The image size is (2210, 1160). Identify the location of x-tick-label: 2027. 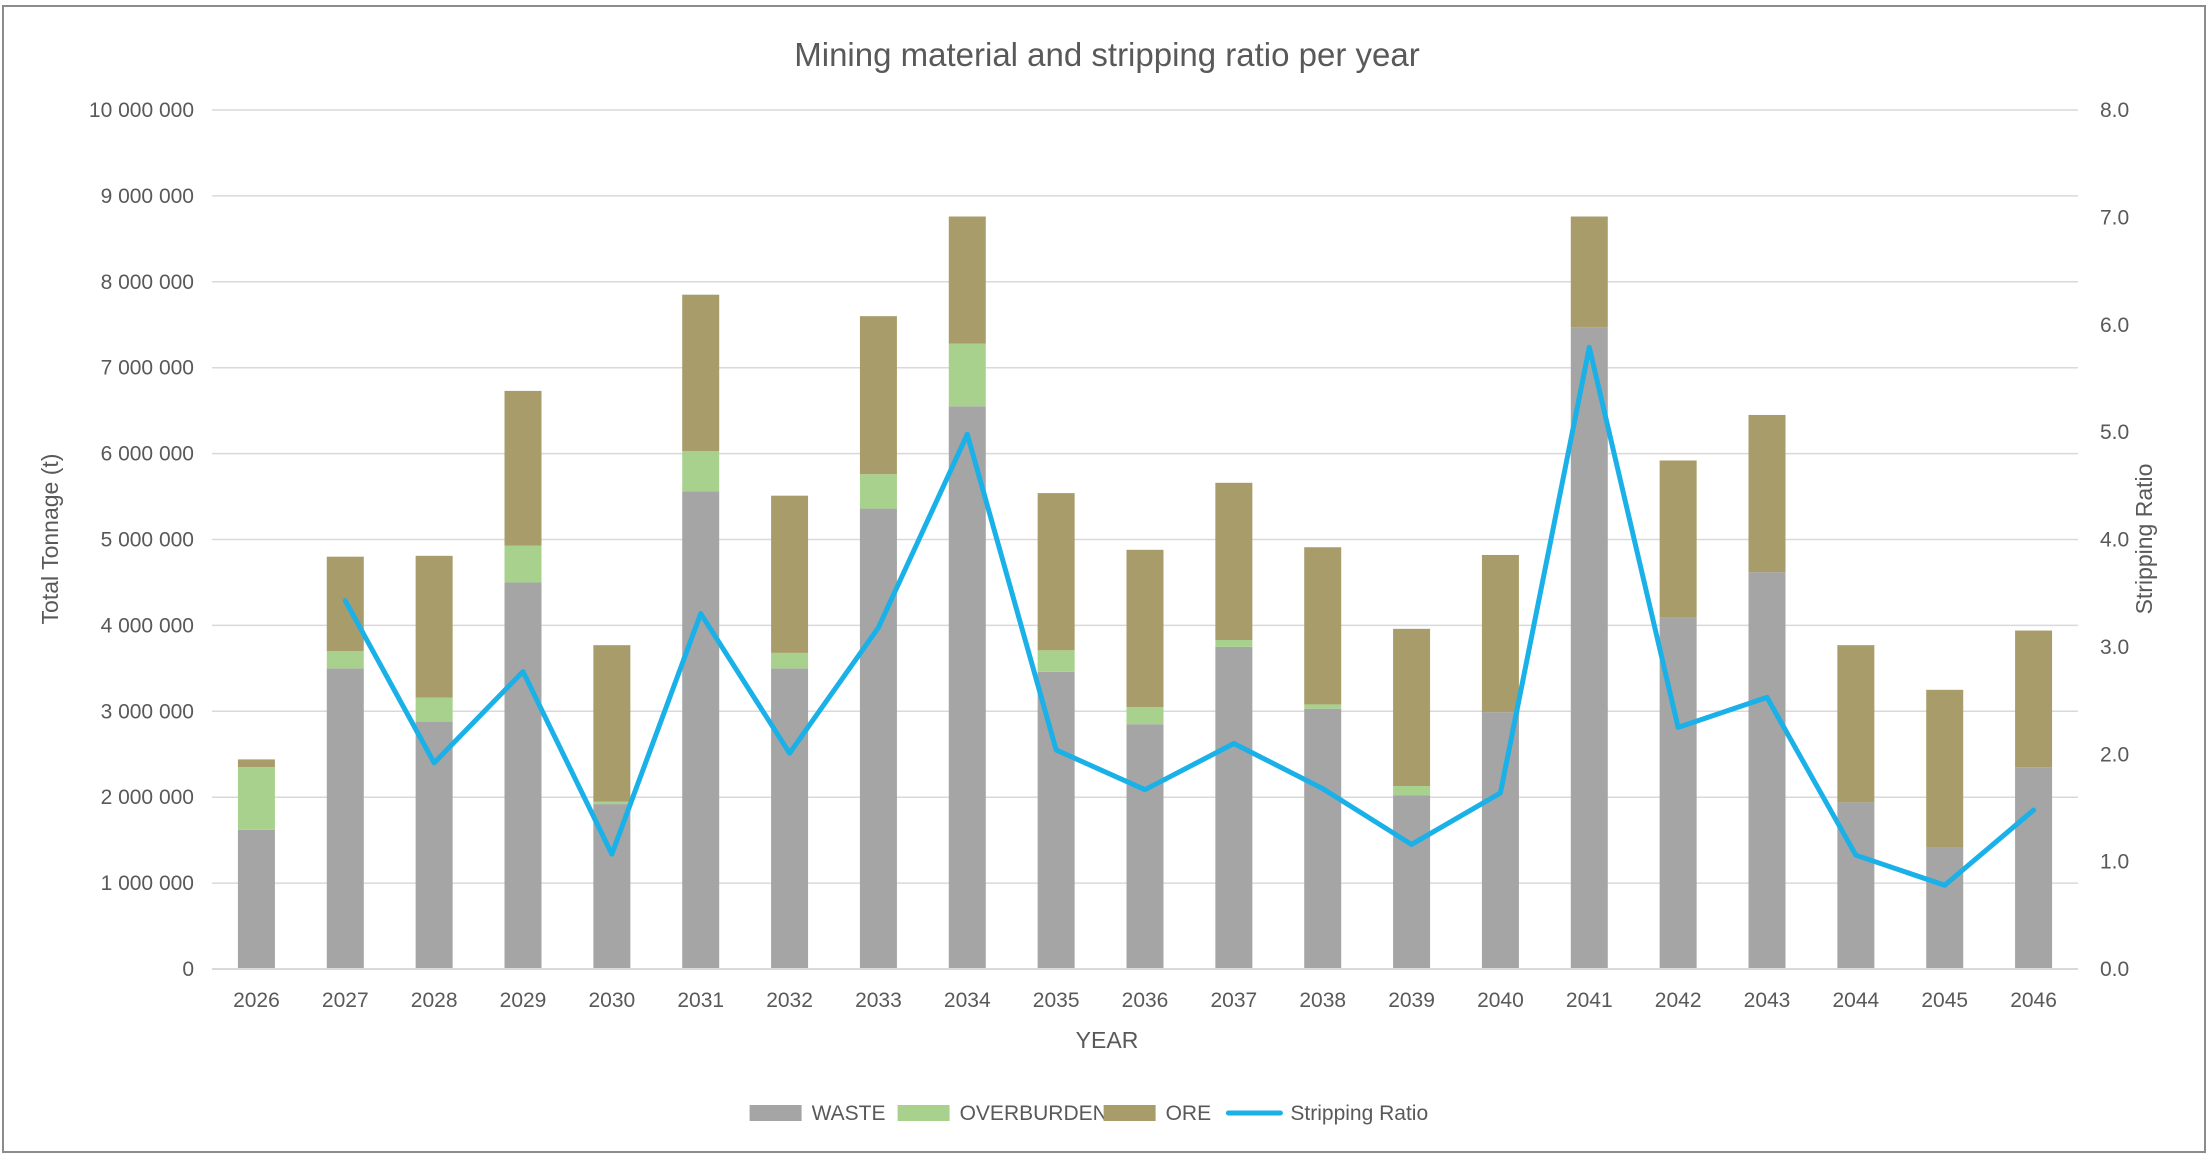
(345, 1000).